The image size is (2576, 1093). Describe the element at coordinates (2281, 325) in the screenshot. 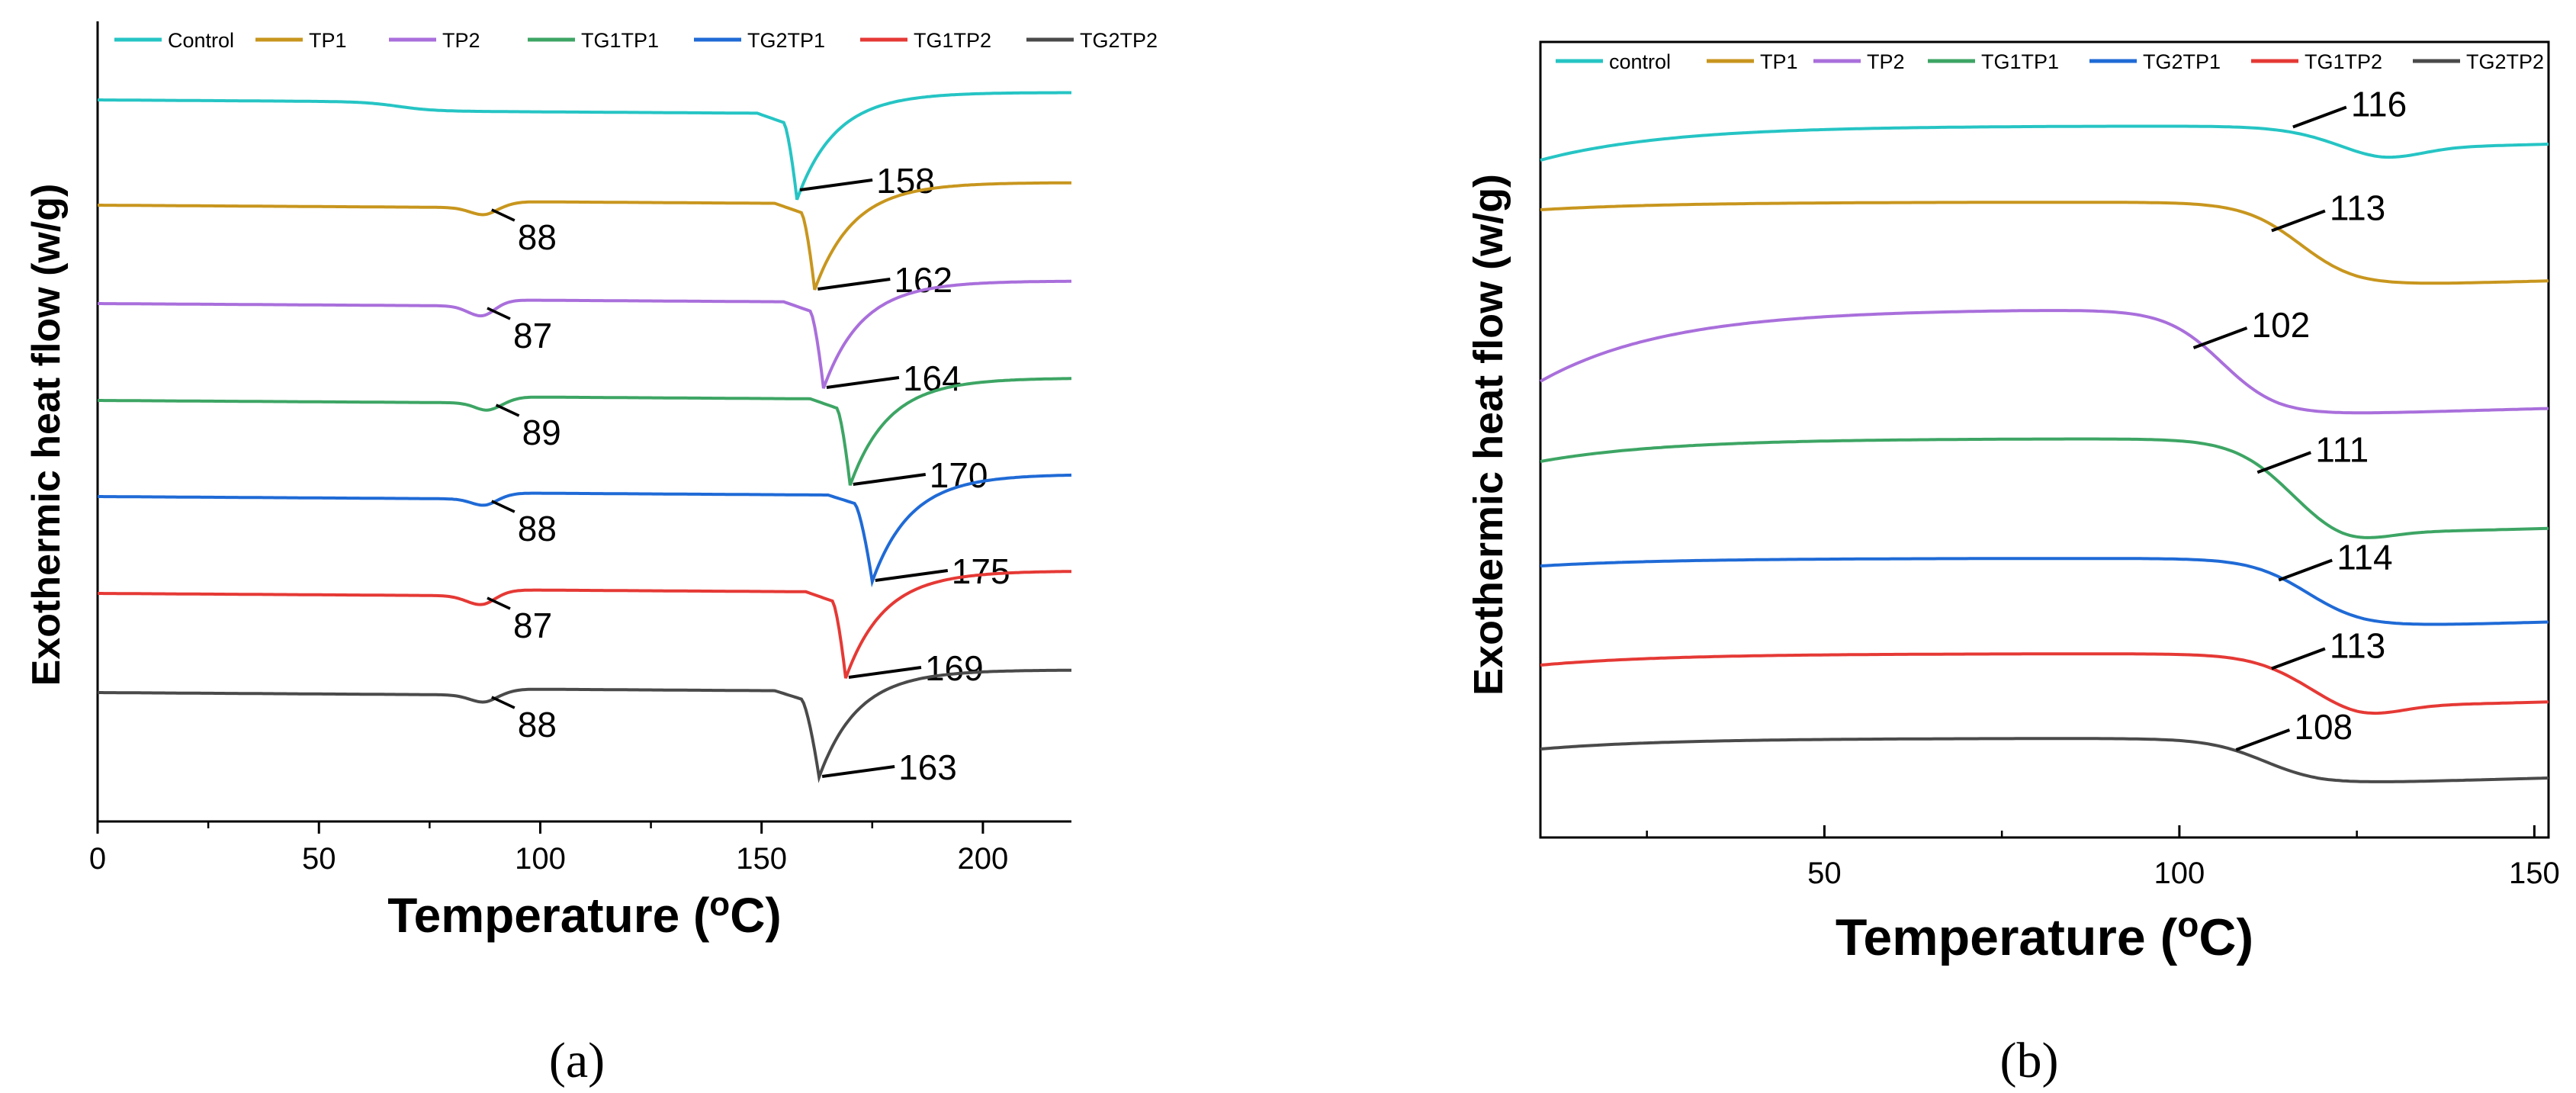

I see `peak-annotation: 102` at that location.